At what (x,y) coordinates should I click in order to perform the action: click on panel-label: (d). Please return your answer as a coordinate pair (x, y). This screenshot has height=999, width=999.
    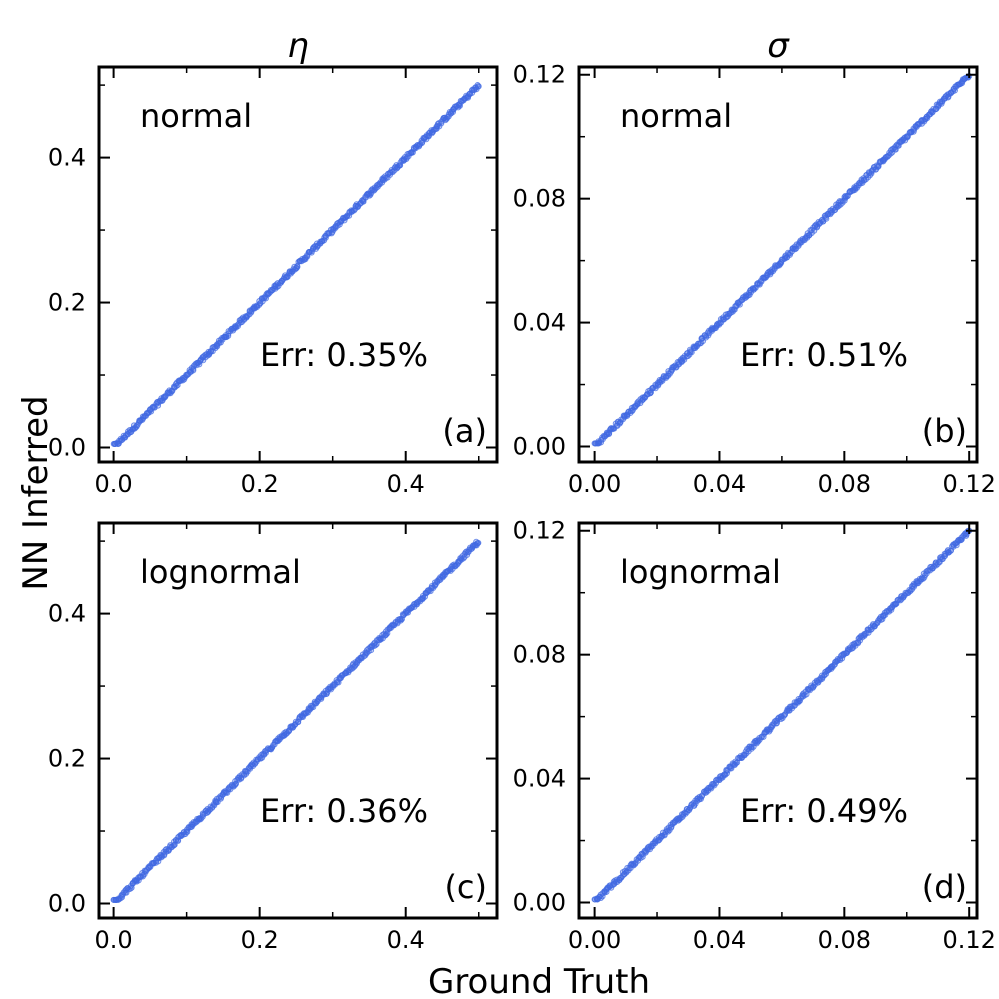
    Looking at the image, I should click on (944, 887).